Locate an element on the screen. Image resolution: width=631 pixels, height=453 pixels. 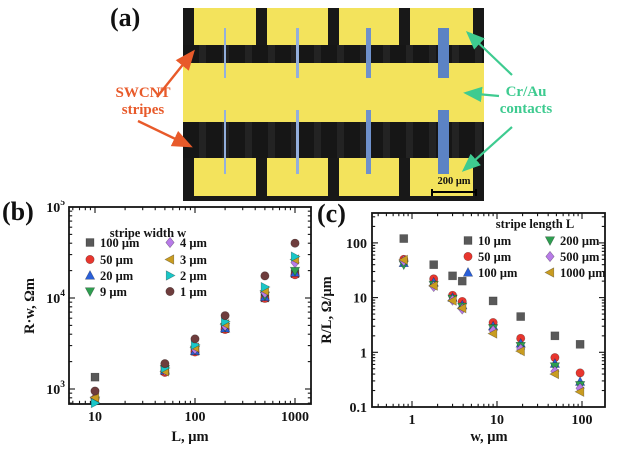
panel-c-label: (c) is located at coordinates (331, 213).